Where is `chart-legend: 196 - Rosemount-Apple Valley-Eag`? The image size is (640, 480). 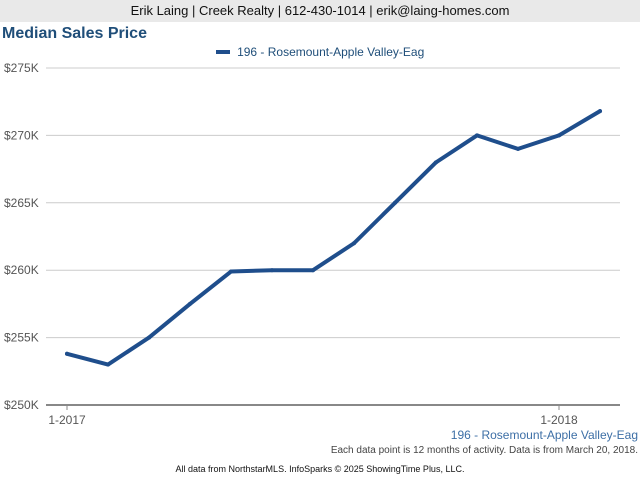
chart-legend: 196 - Rosemount-Apple Valley-Eag is located at coordinates (320, 52).